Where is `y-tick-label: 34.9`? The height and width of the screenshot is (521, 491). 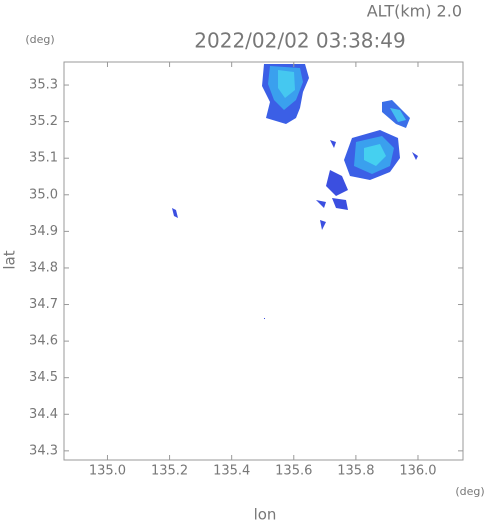 y-tick-label: 34.9 is located at coordinates (43, 231).